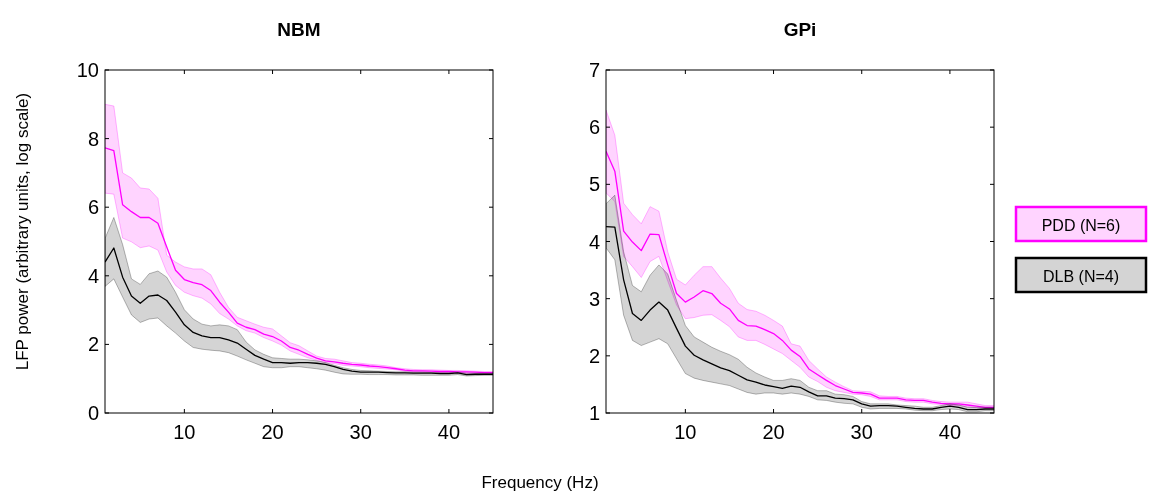 This screenshot has height=495, width=1151. I want to click on chart-title: NBM, so click(299, 29).